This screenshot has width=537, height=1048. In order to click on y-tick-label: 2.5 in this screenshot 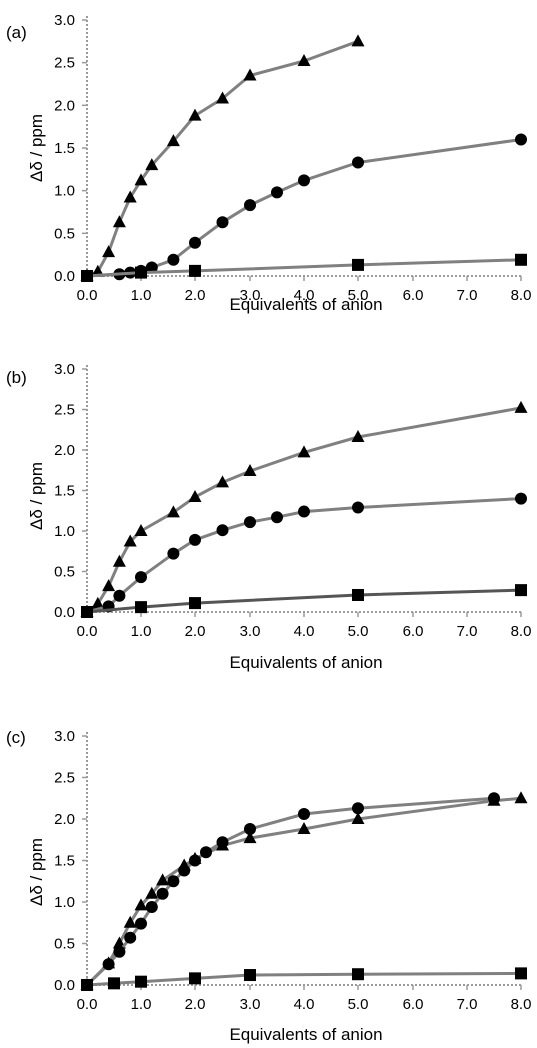, I will do `click(64, 778)`.